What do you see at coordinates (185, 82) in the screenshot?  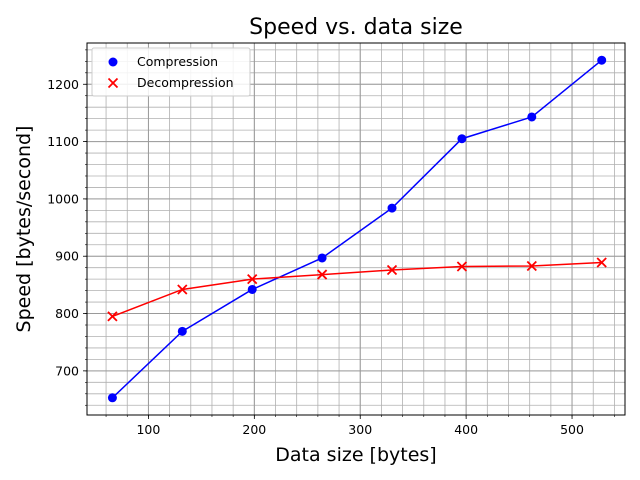 I see `legend-label-decompression: Decompression` at bounding box center [185, 82].